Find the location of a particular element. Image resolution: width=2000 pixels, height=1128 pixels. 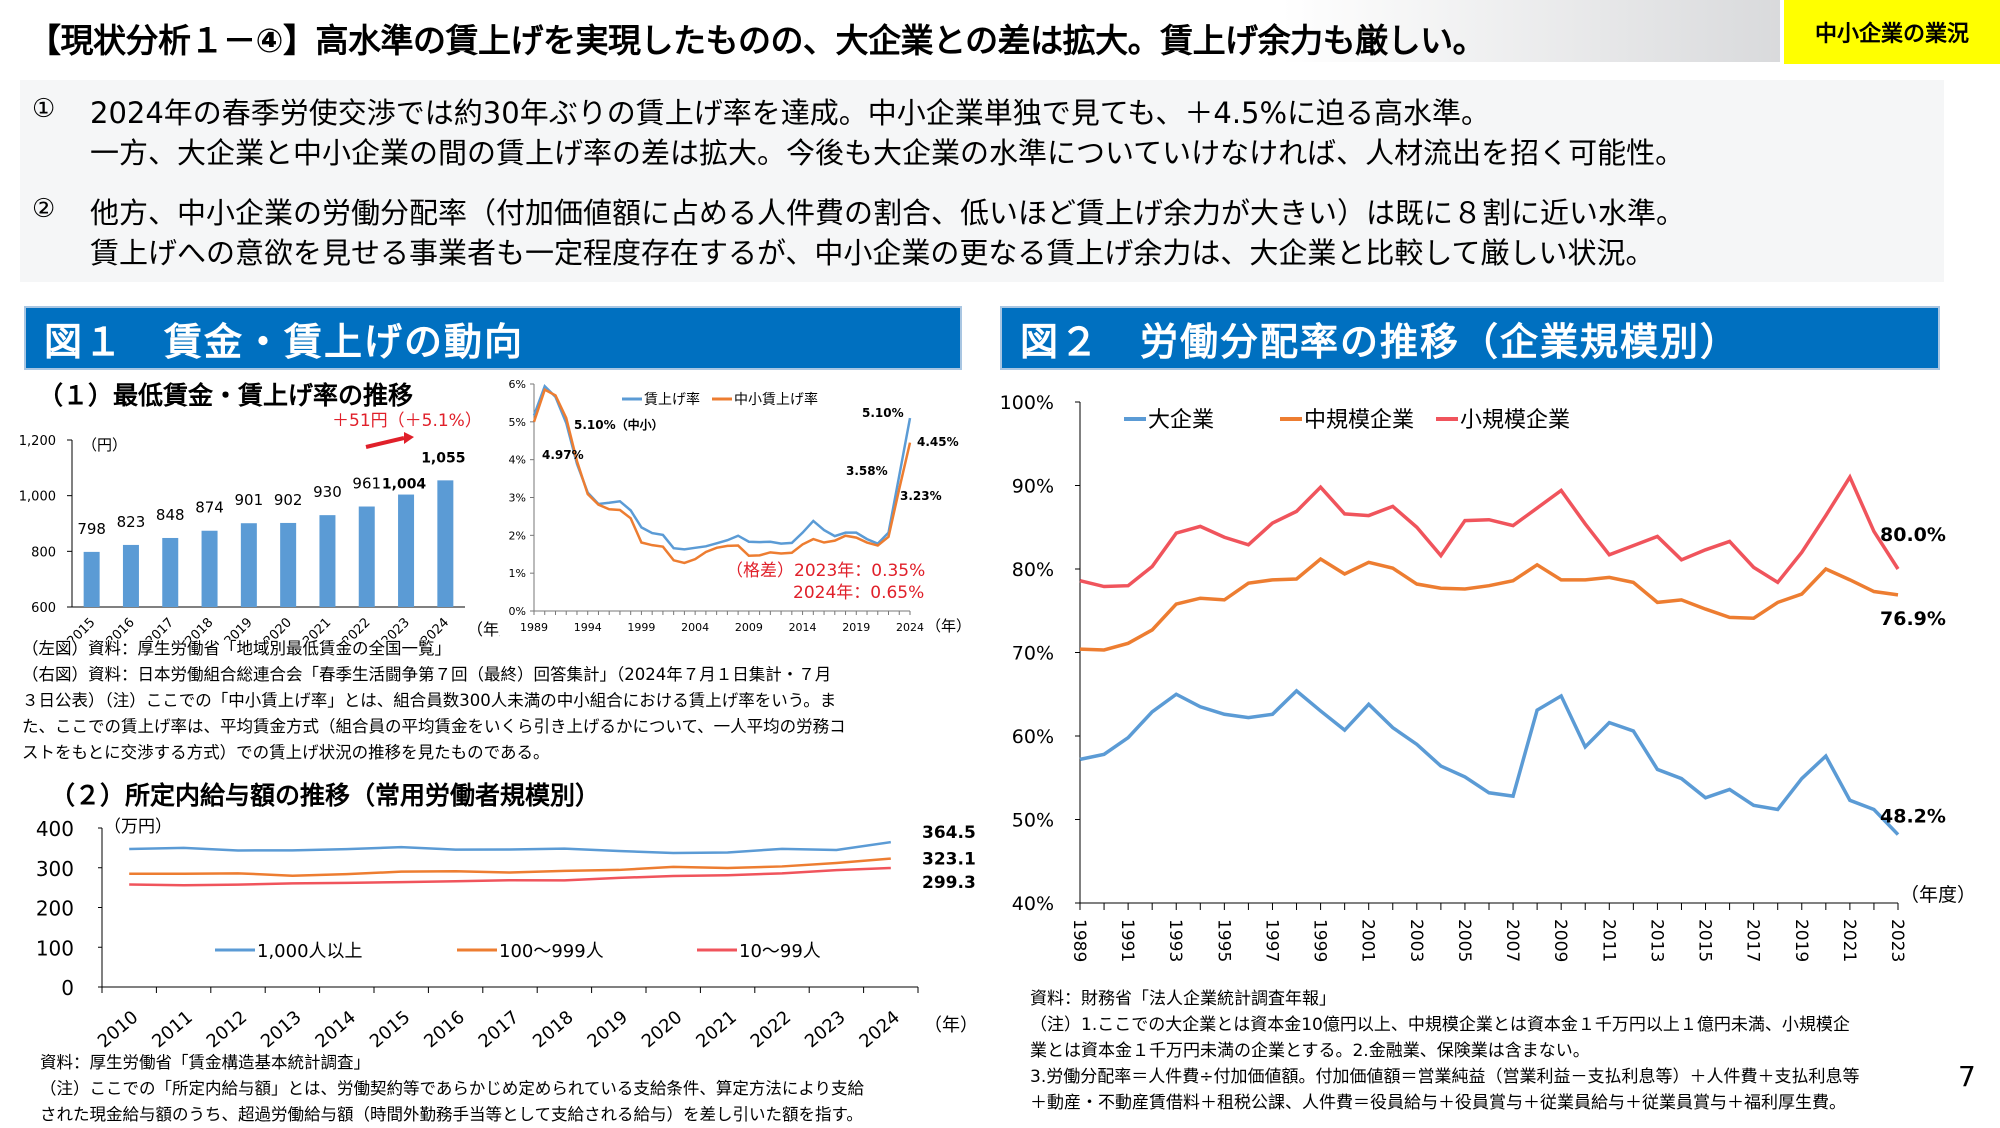

x-unit-label: （年） is located at coordinates (948, 626).